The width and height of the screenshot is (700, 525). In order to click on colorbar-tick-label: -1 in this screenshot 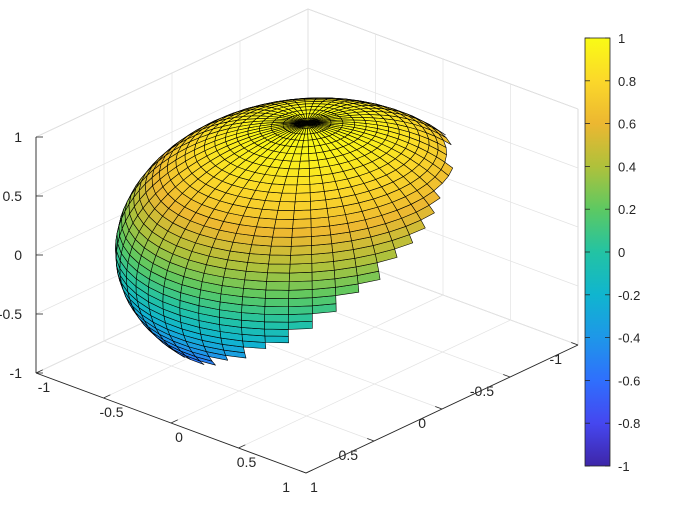, I will do `click(624, 466)`.